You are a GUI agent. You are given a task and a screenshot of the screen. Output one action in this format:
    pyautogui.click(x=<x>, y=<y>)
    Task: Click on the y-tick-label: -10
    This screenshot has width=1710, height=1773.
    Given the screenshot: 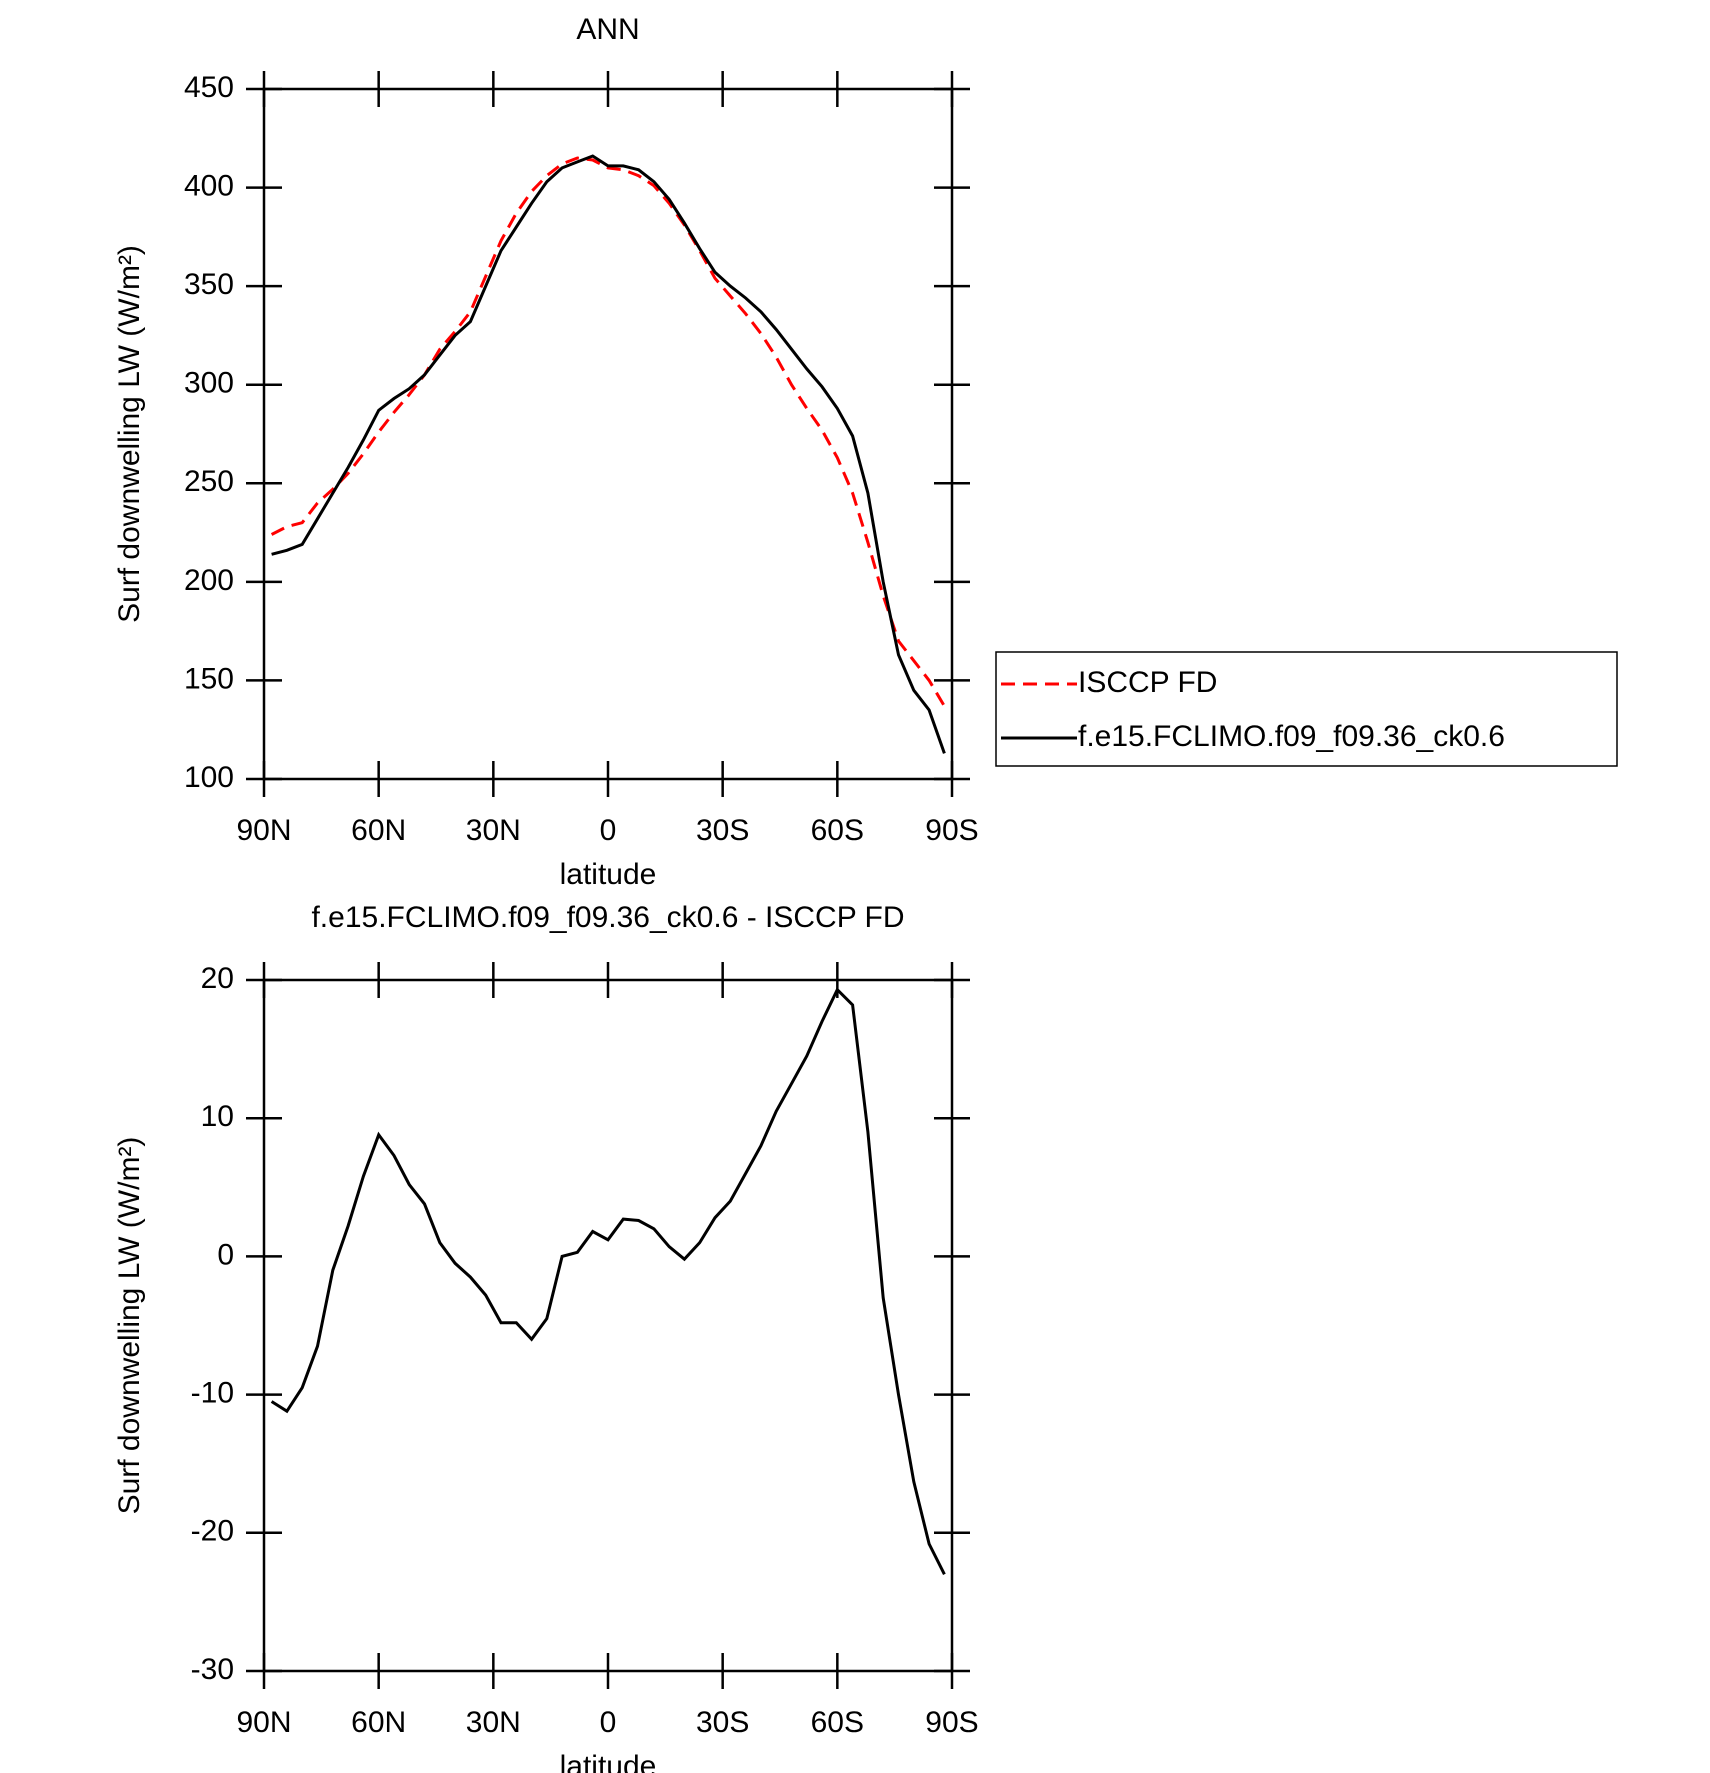 What is the action you would take?
    pyautogui.click(x=212, y=1393)
    